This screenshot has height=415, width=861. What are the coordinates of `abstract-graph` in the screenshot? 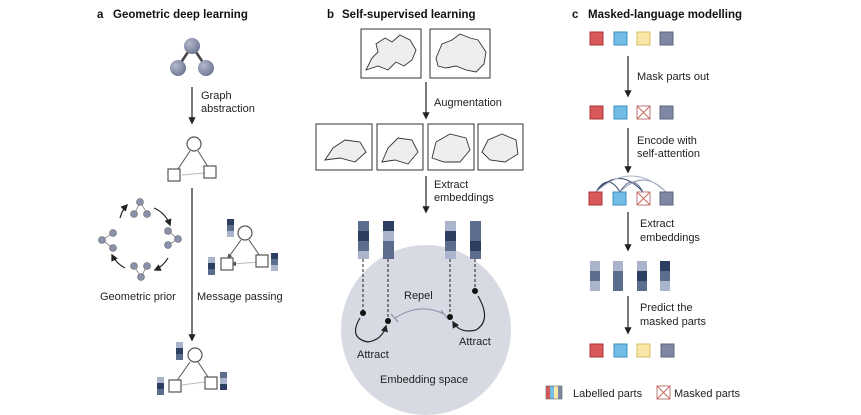 It's located at (192, 159).